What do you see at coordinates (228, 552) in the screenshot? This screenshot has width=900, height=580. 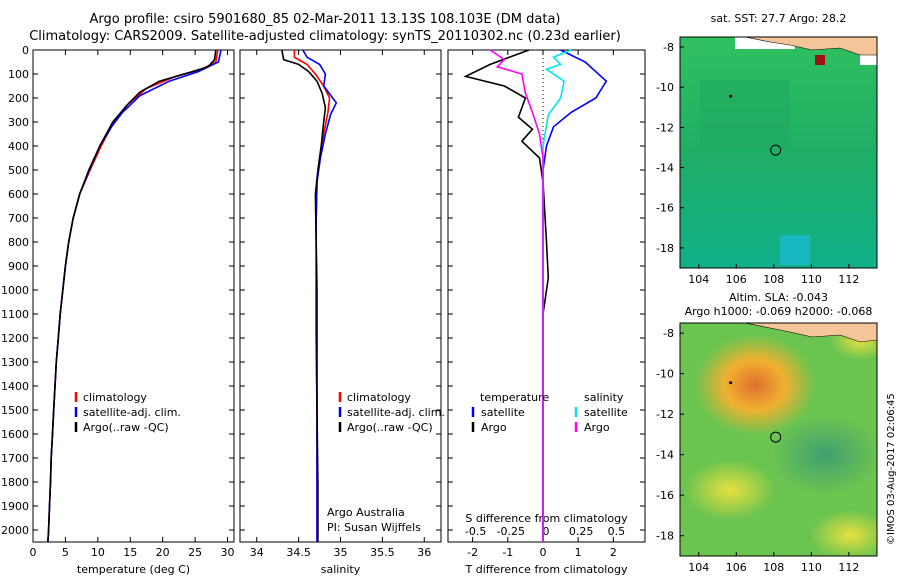 I see `x-tick-label: 30` at bounding box center [228, 552].